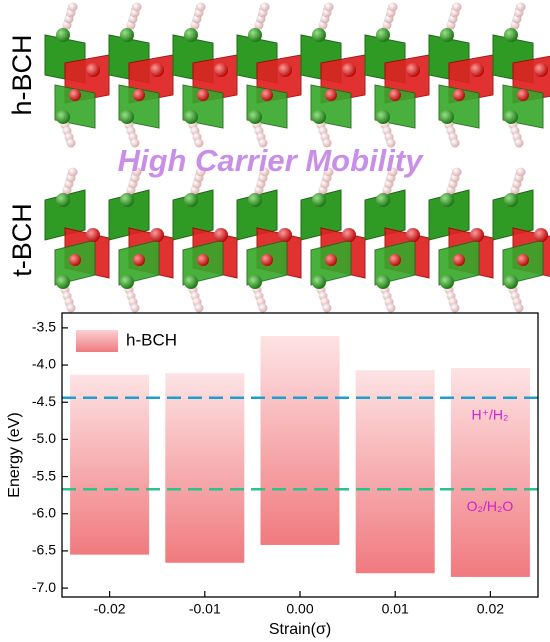 Image resolution: width=550 pixels, height=642 pixels. Describe the element at coordinates (271, 160) in the screenshot. I see `caption: High Carrier Mobility` at that location.